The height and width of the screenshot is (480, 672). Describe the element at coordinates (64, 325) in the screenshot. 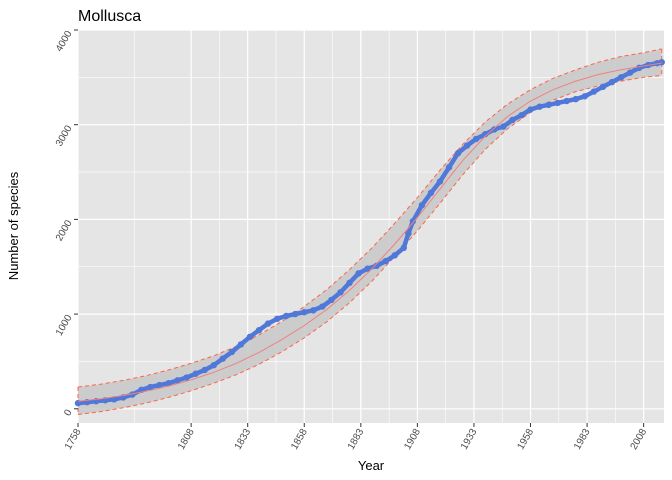

I see `y-tick-label: 1000` at that location.